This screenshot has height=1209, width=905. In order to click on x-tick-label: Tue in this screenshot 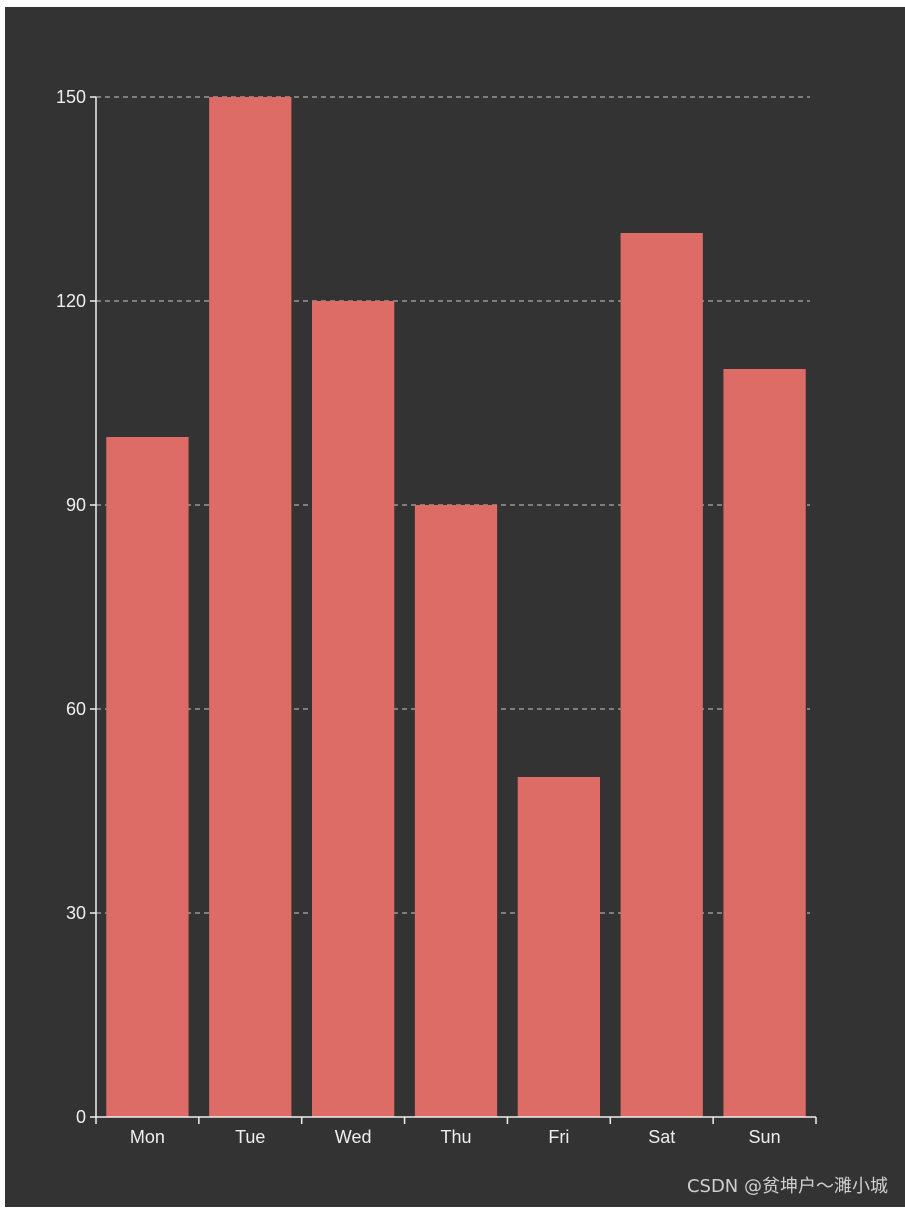, I will do `click(250, 1137)`.